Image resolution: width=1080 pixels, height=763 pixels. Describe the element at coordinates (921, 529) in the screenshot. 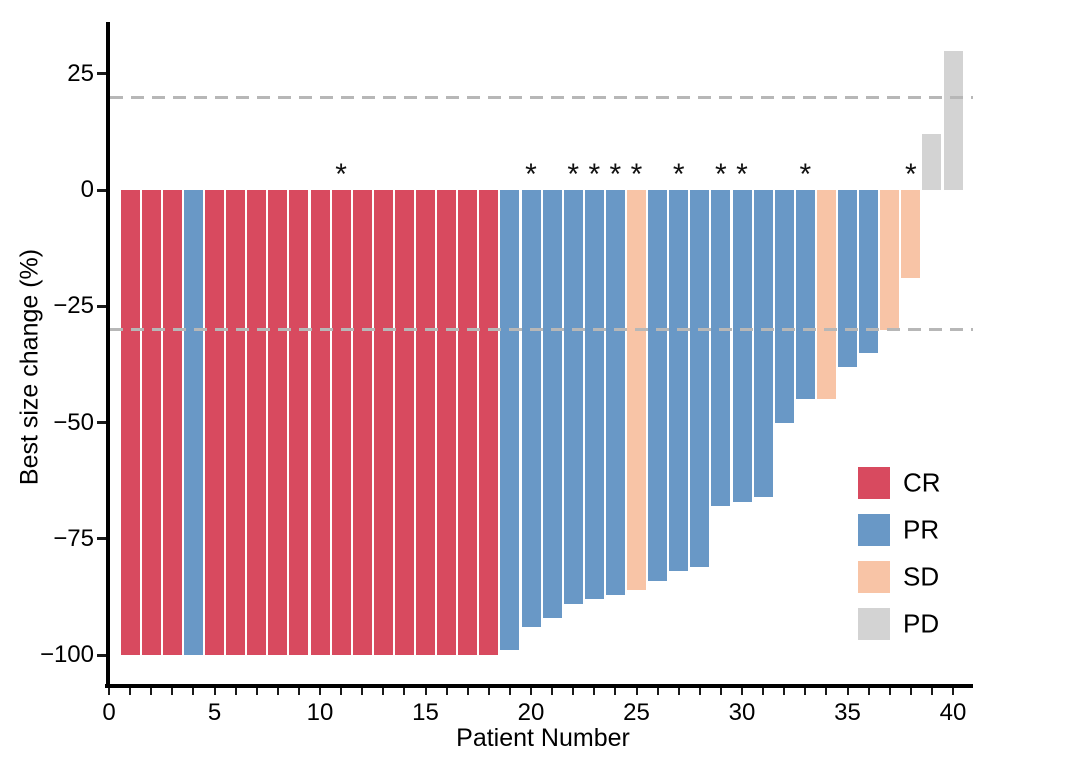

I see `legend-label-pr: PR` at that location.